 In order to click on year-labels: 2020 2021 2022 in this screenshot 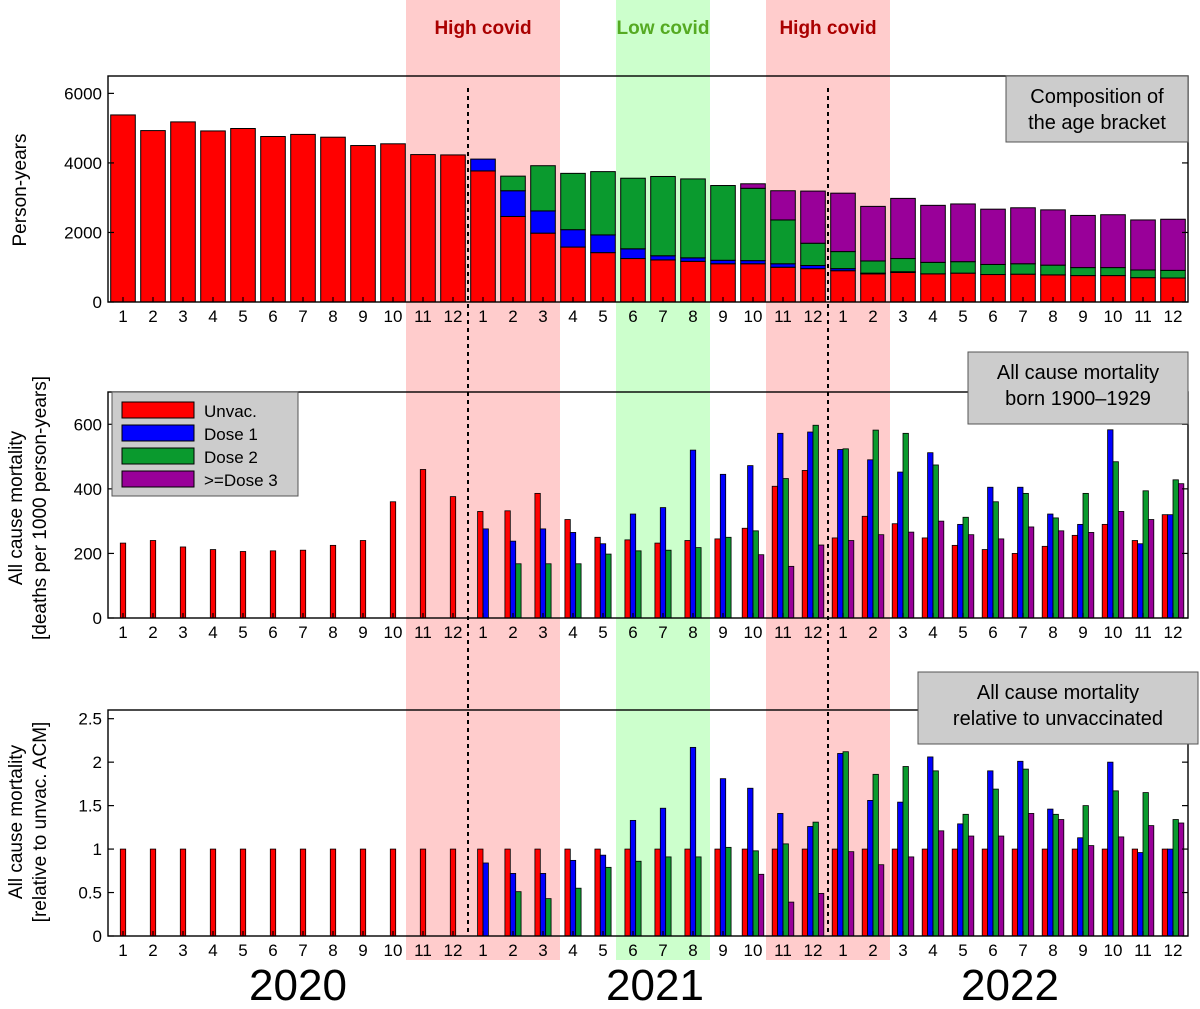, I will do `click(654, 985)`.